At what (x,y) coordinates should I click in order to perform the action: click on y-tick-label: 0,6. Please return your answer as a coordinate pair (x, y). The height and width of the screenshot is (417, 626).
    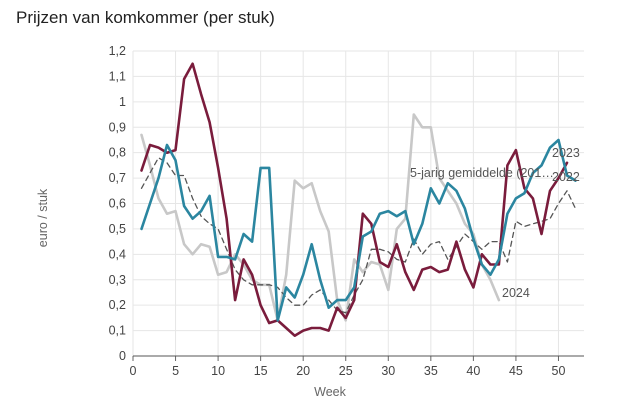
    Looking at the image, I should click on (117, 204).